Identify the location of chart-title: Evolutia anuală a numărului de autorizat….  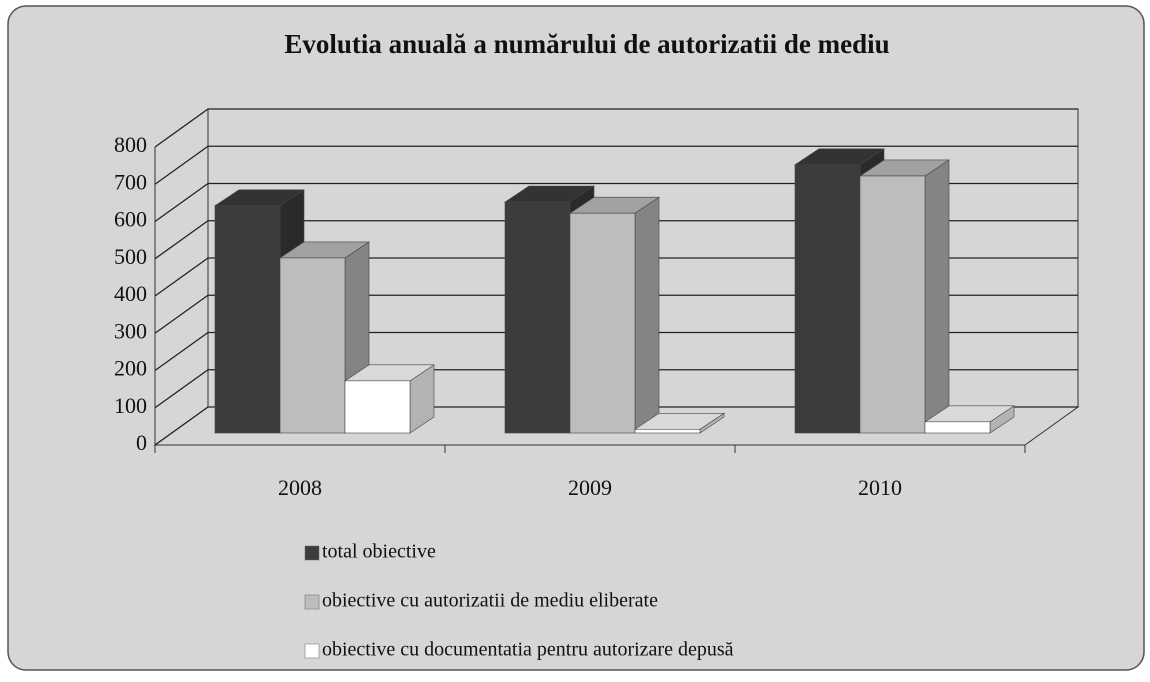
(586, 44).